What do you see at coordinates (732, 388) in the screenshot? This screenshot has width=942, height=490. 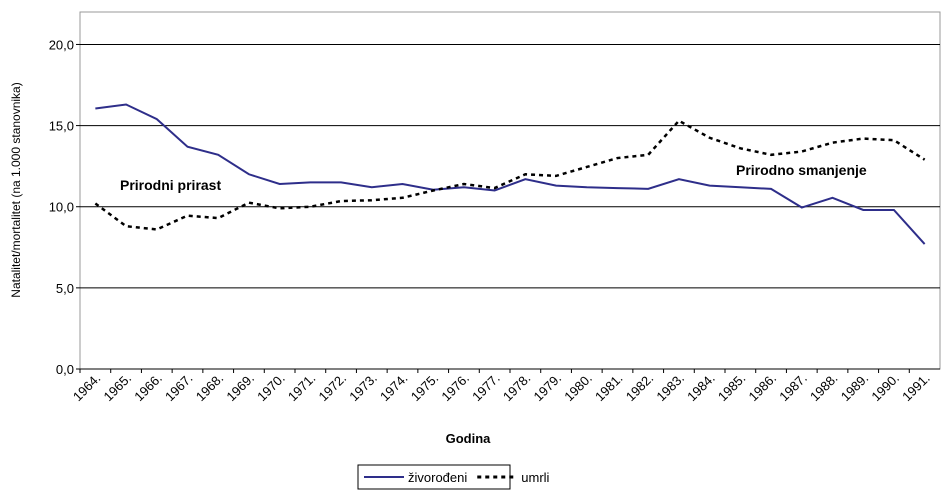 I see `x-tick-label: 1985.` at bounding box center [732, 388].